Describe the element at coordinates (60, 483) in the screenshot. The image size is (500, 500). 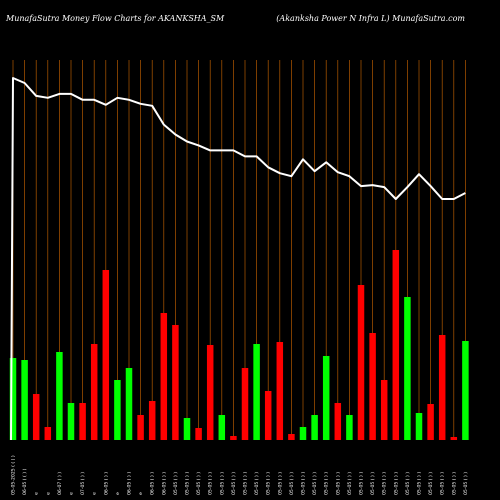
I see `x-tick-label: 06-07 ( ) )` at that location.